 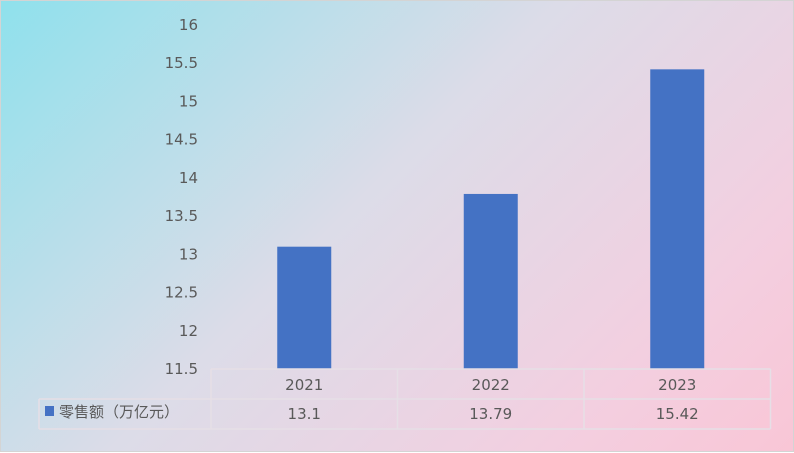 What do you see at coordinates (181, 293) in the screenshot?
I see `y-tick-label: 12.5` at bounding box center [181, 293].